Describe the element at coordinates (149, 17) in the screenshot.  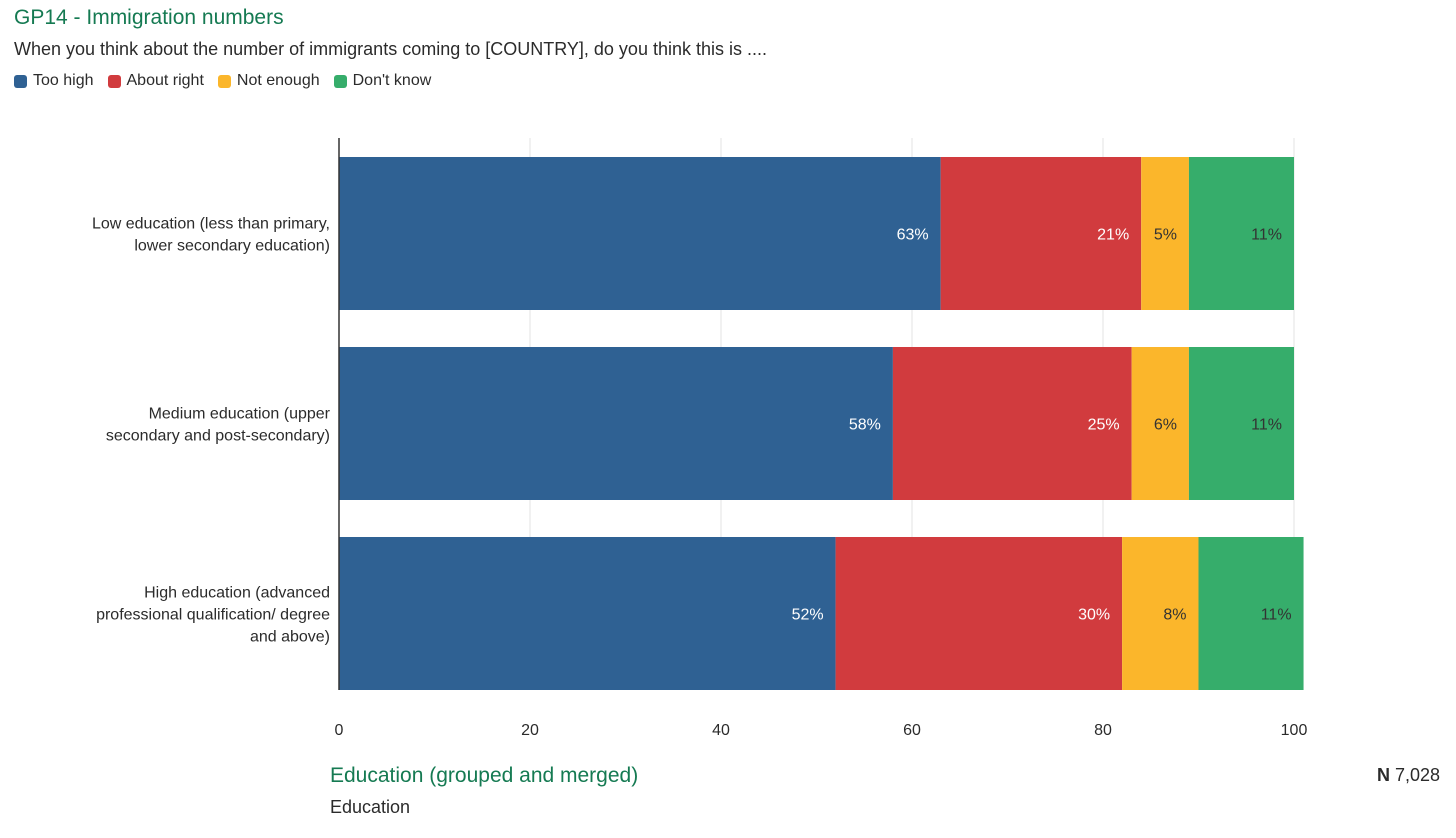
I see `chart-title: GP14 - Immigration numbers` at that location.